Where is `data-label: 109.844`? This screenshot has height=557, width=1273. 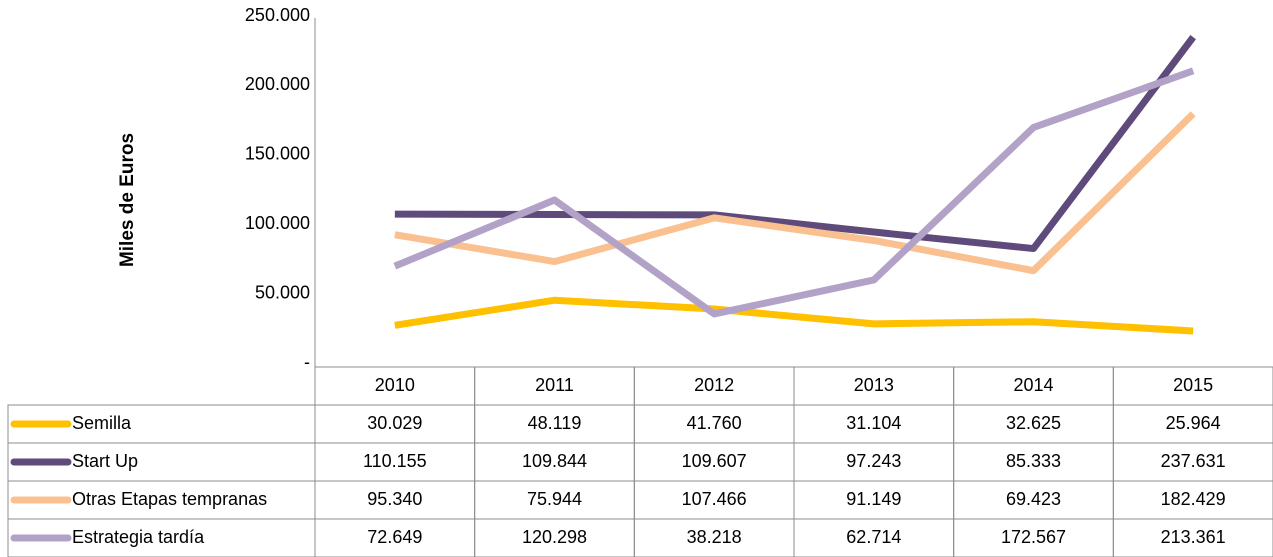
data-label: 109.844 is located at coordinates (554, 461).